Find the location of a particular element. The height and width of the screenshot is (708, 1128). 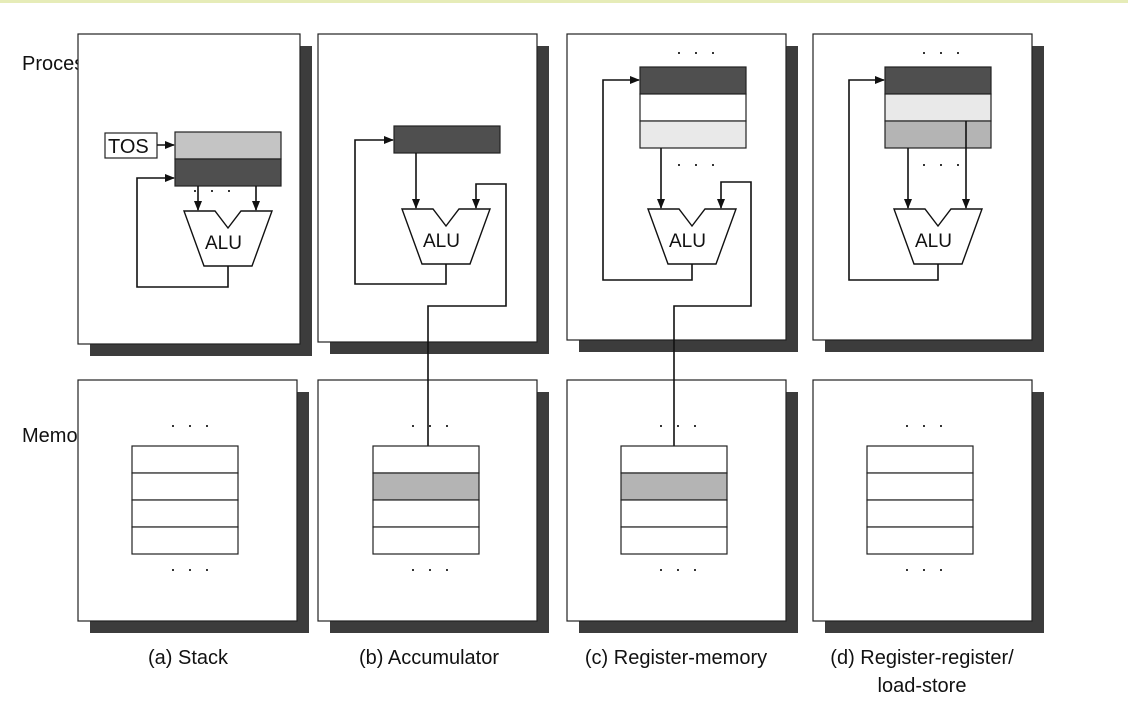

regmem-reg-ellipsis-top: · · · is located at coordinates (697, 52).